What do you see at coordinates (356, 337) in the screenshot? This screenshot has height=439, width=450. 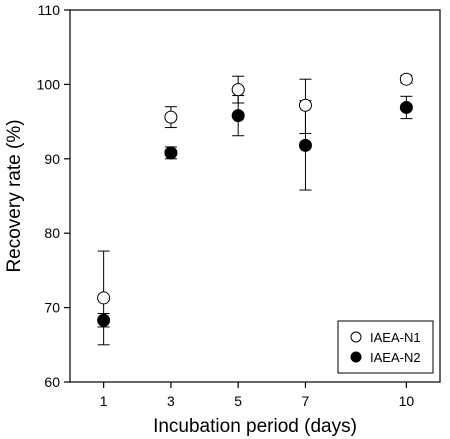 I see `legend-marker-iaea-n1` at bounding box center [356, 337].